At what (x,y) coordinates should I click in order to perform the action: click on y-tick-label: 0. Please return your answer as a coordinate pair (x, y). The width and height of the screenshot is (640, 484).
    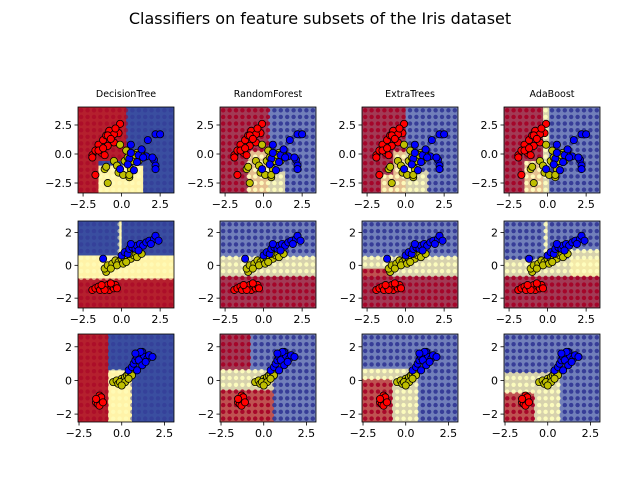
    Looking at the image, I should click on (210, 380).